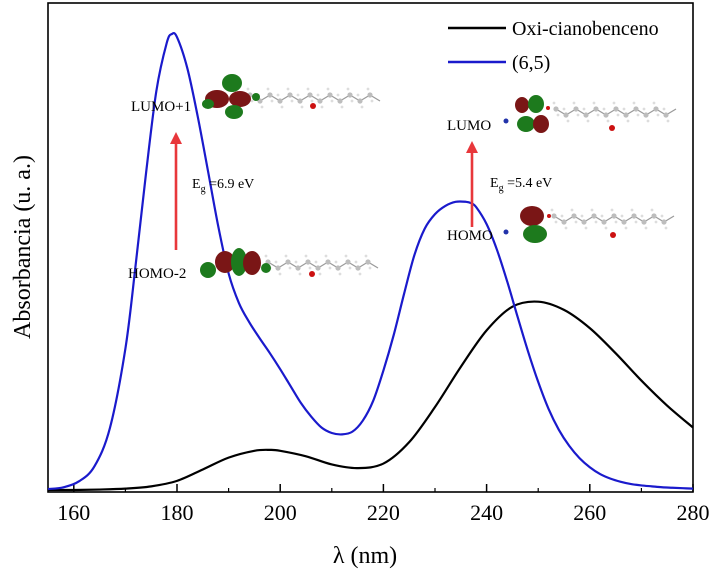 The image size is (712, 573). Describe the element at coordinates (472, 147) in the screenshot. I see `arrow-right-head` at that location.